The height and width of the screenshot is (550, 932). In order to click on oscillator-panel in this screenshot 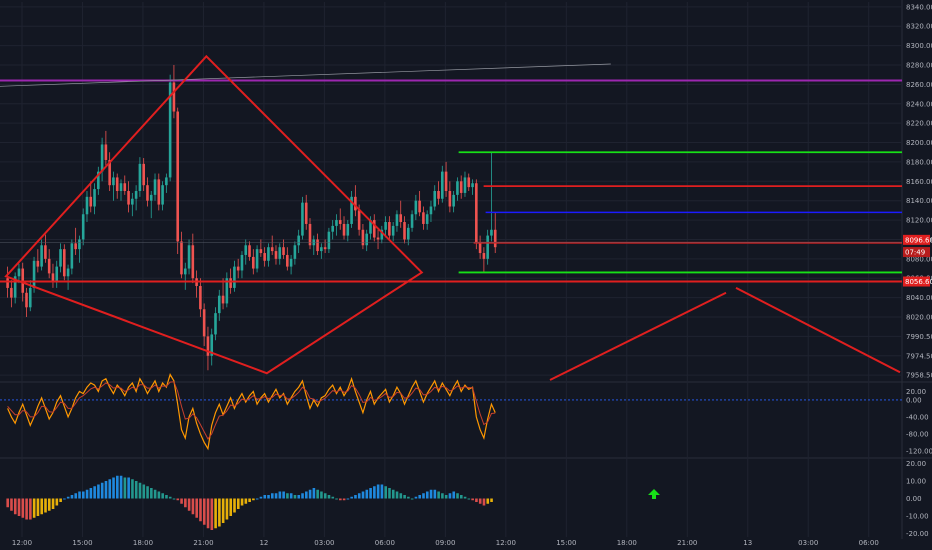, I will do `click(451, 412)`.